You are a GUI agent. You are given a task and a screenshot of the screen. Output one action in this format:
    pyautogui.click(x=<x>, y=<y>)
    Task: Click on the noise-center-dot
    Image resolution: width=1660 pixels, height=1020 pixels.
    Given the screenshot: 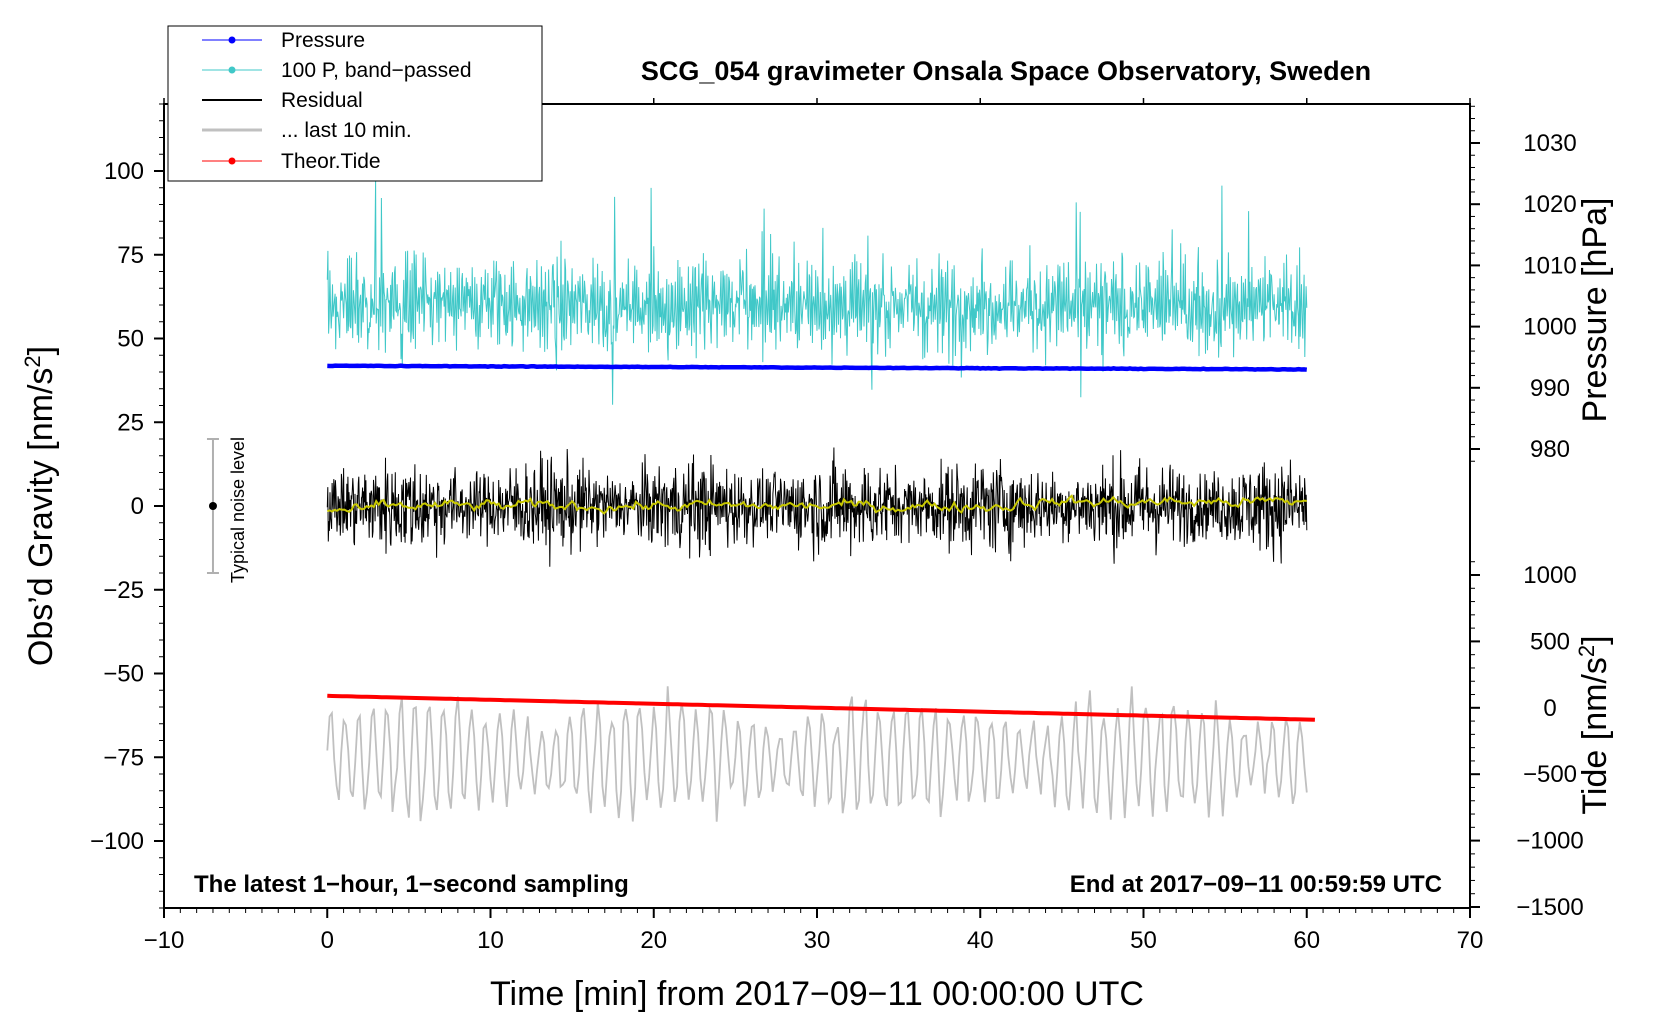 What is the action you would take?
    pyautogui.click(x=212, y=506)
    